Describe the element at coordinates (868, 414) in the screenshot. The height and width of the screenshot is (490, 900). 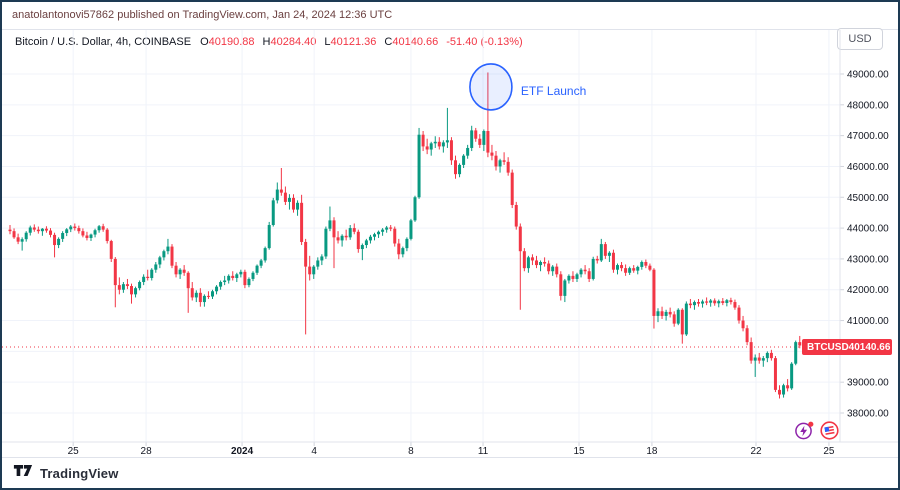
I see `svg-text: 38000.00` at that location.